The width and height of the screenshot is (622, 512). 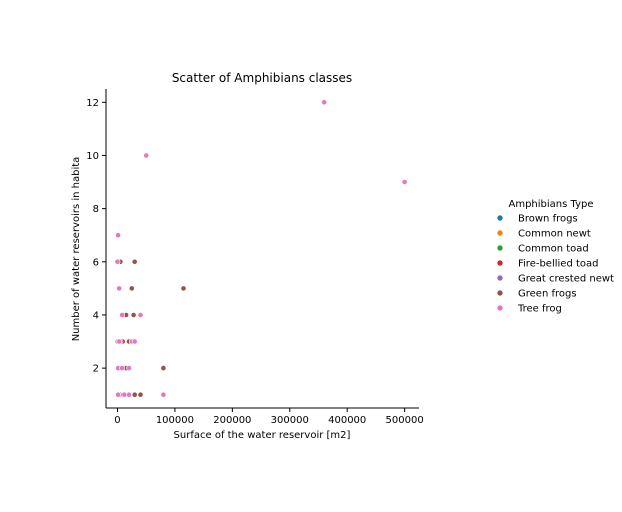 What do you see at coordinates (269, 417) in the screenshot?
I see `x-axis-ticks: 0 100000 200000 300000 400000 500000` at bounding box center [269, 417].